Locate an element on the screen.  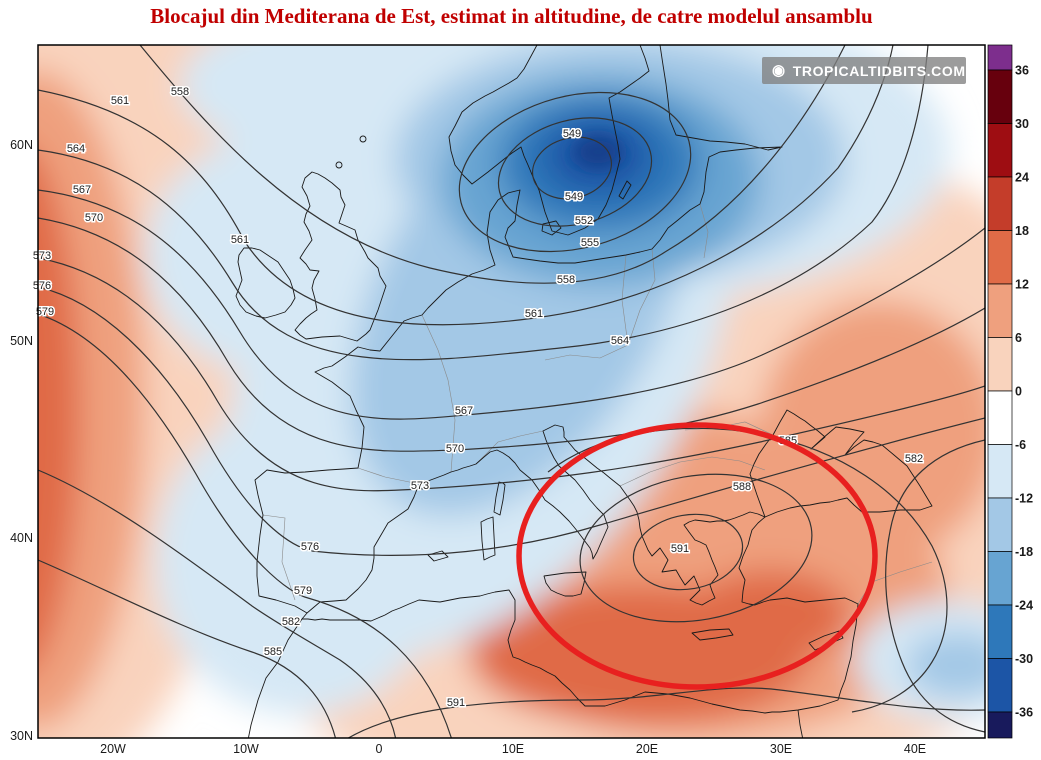
lon-label: 40E is located at coordinates (915, 749).